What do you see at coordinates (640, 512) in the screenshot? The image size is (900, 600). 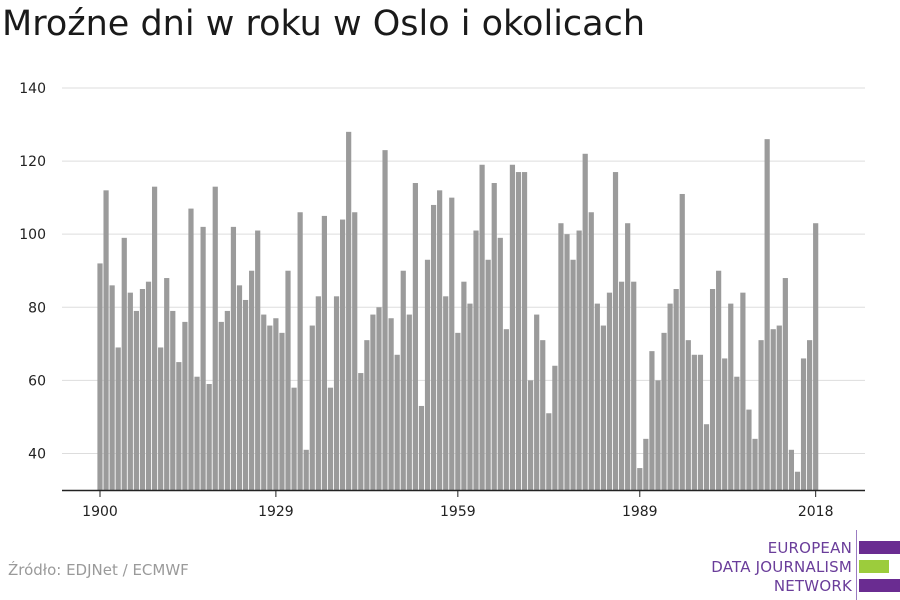 I see `x-tick-label: 1989` at bounding box center [640, 512].